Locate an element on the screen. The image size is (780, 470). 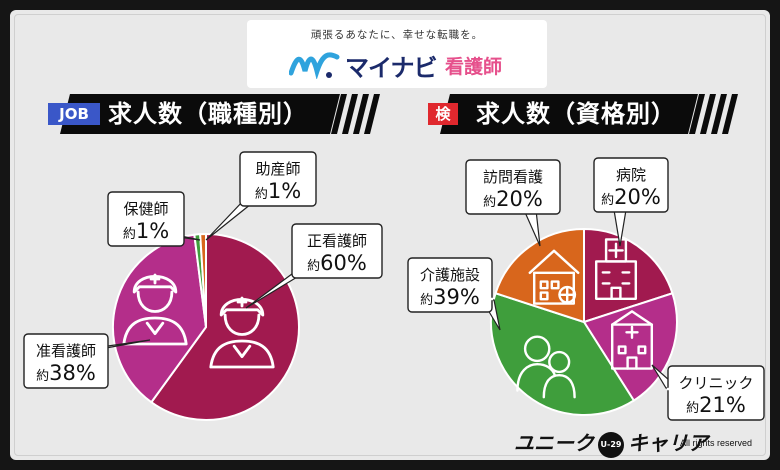
footer-brand-right: キャリア is located at coordinates (668, 443).